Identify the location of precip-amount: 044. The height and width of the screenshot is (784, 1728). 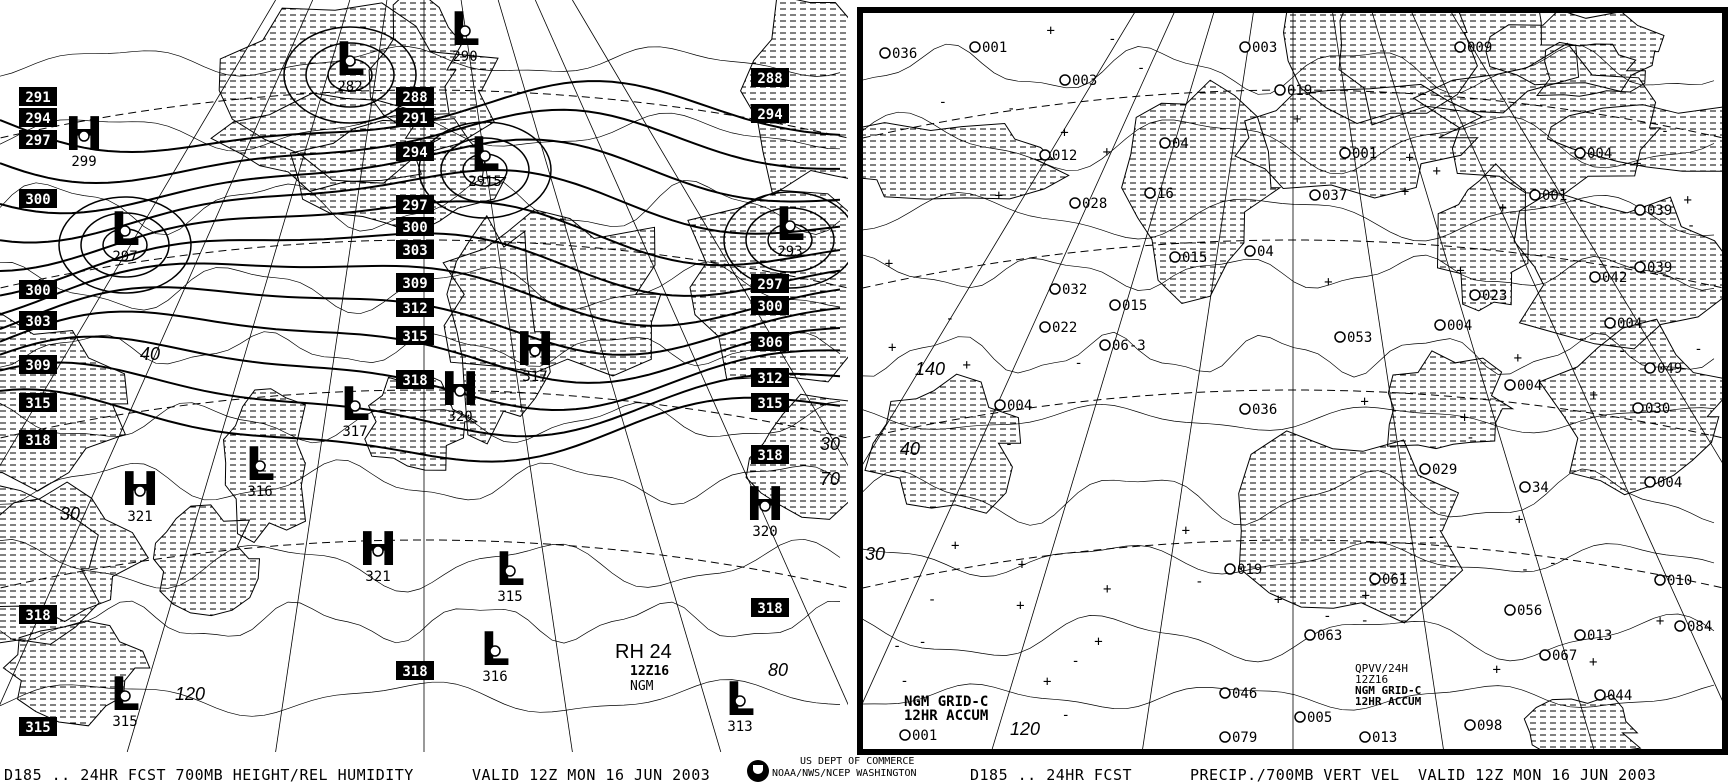
(1619, 696).